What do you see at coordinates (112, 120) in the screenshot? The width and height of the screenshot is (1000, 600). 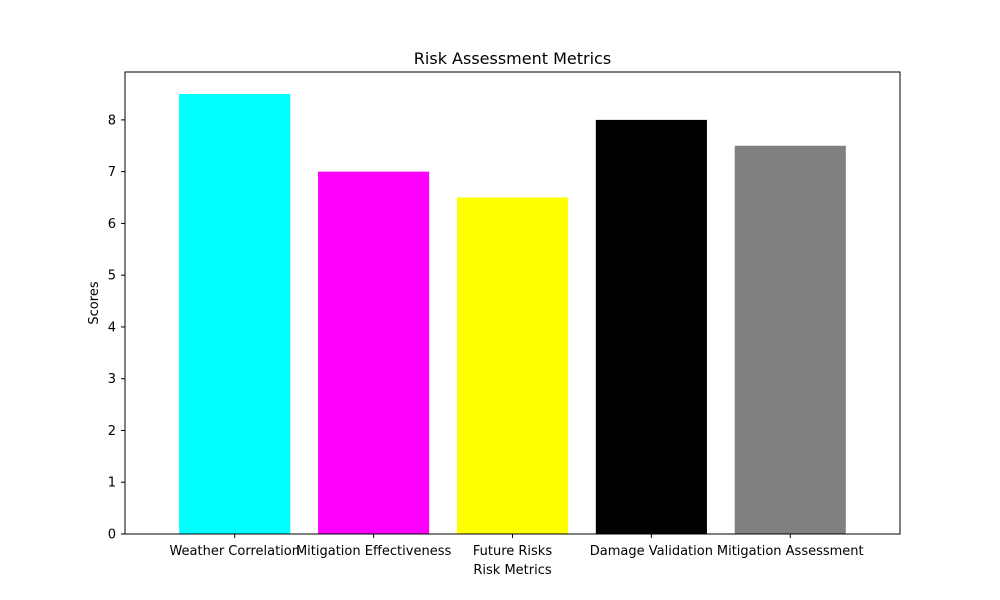 I see `y-tick-label: 8` at bounding box center [112, 120].